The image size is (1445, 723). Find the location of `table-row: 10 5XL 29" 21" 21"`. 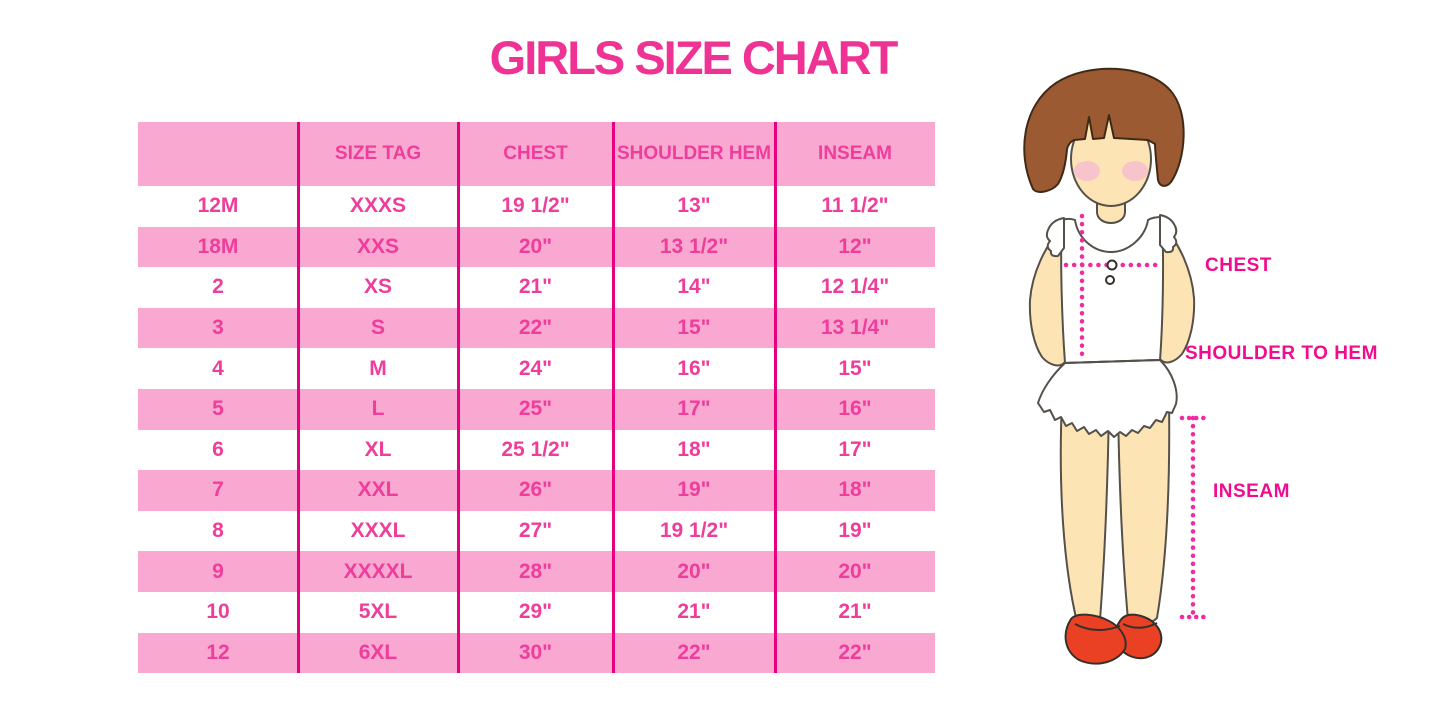

table-row: 10 5XL 29" 21" 21" is located at coordinates (536, 612).